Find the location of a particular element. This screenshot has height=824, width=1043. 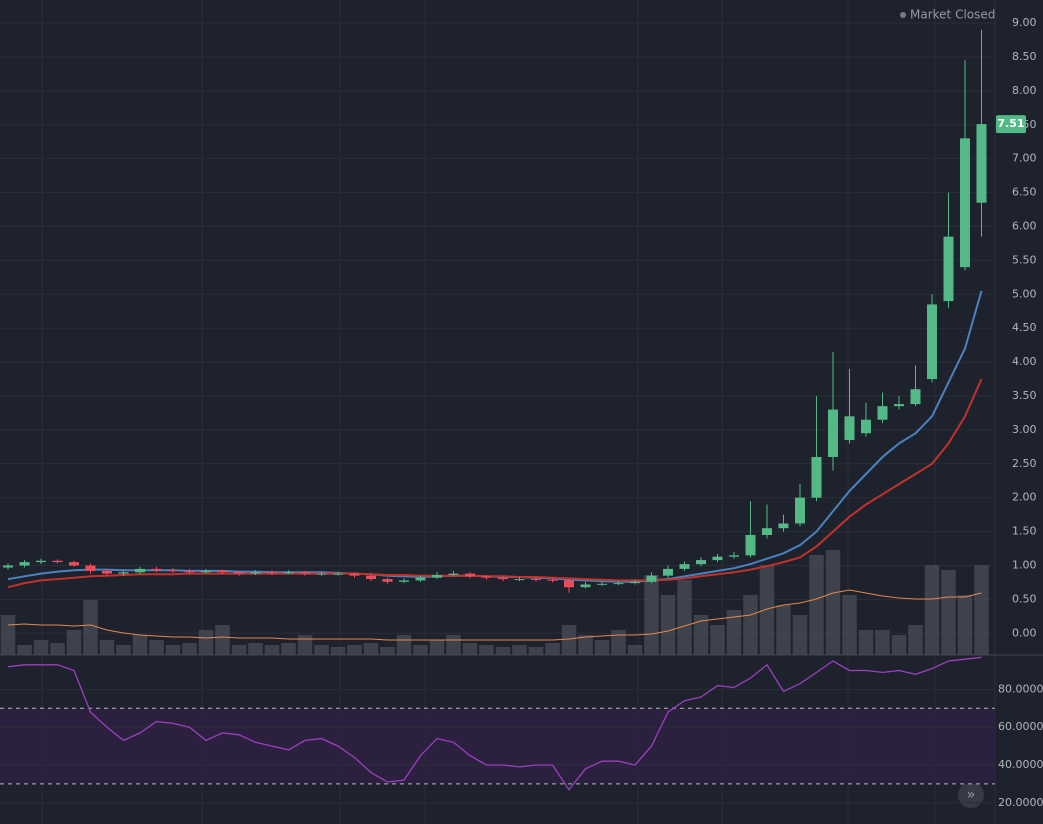

y-tick-label: 80.0000 is located at coordinates (1020, 688).